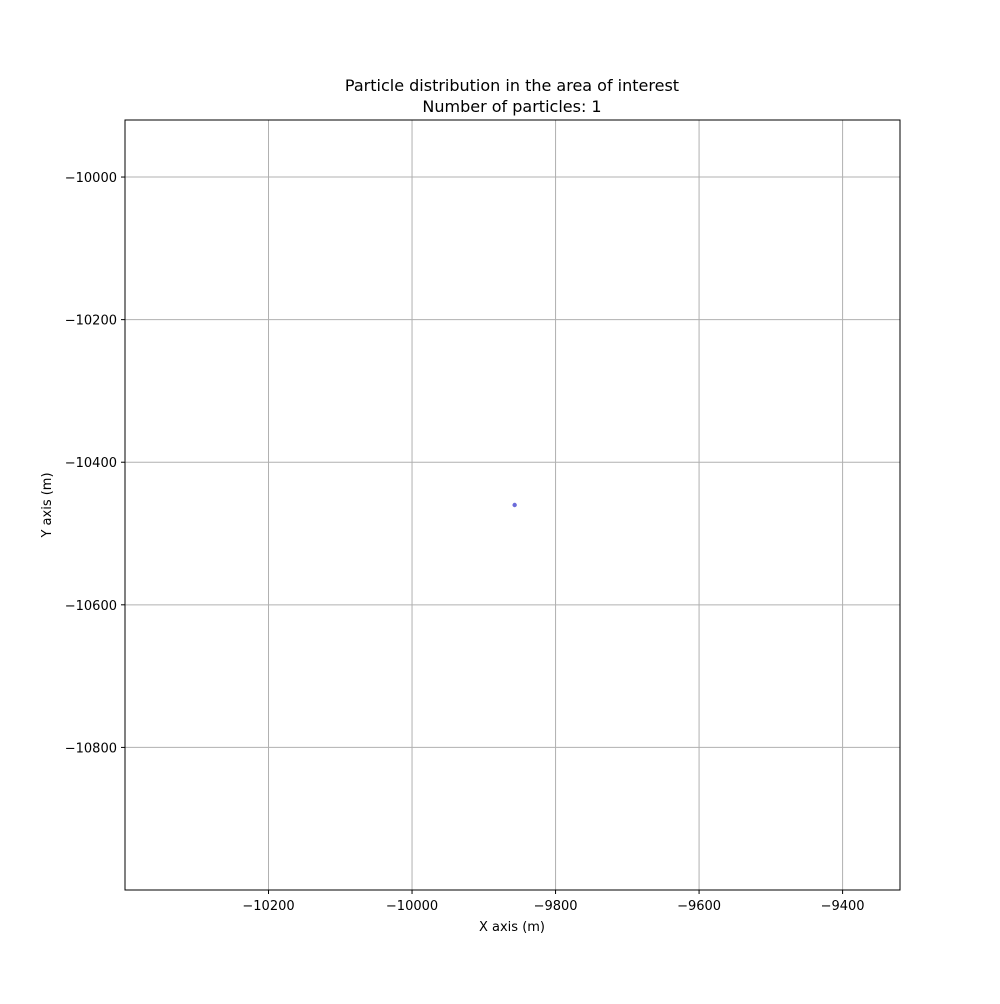  I want to click on x-axis-ticks: −10200 −10000 −9800 −9600 −9400, so click(553, 902).